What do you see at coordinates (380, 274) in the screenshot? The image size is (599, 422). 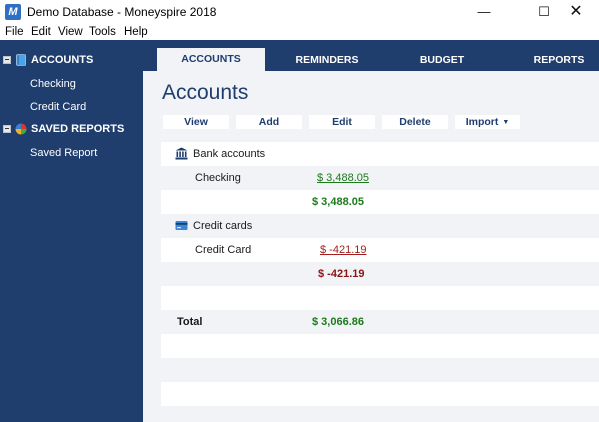 I see `subtotal-row: $ -421.19` at bounding box center [380, 274].